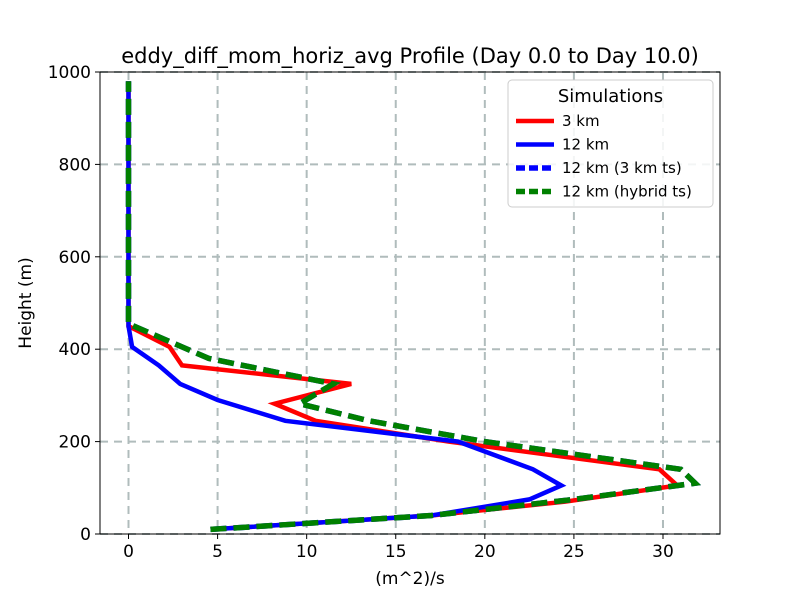 The image size is (800, 600). What do you see at coordinates (75, 165) in the screenshot?
I see `y-tick-label: 800` at bounding box center [75, 165].